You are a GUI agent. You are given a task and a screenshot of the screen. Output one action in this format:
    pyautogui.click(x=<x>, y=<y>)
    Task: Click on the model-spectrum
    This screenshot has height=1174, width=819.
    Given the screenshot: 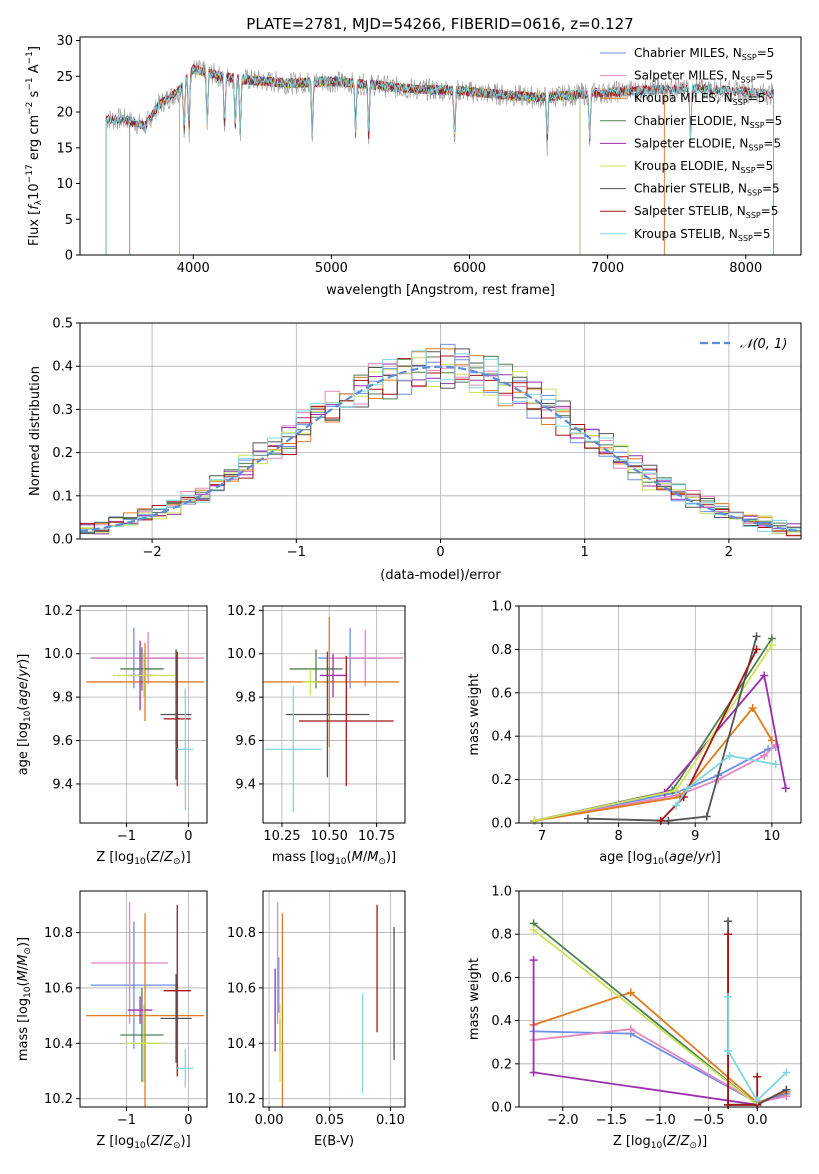 What is the action you would take?
    pyautogui.click(x=439, y=160)
    